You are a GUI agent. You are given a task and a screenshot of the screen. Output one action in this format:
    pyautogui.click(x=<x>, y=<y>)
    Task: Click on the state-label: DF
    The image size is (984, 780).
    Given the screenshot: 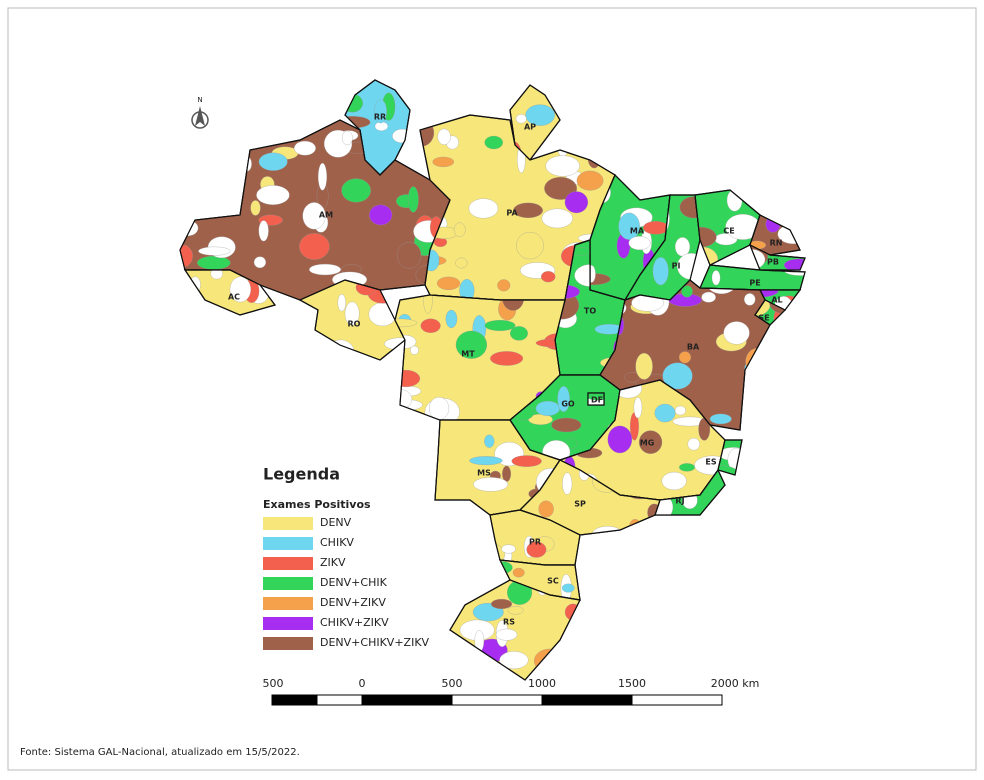 What is the action you would take?
    pyautogui.click(x=597, y=400)
    